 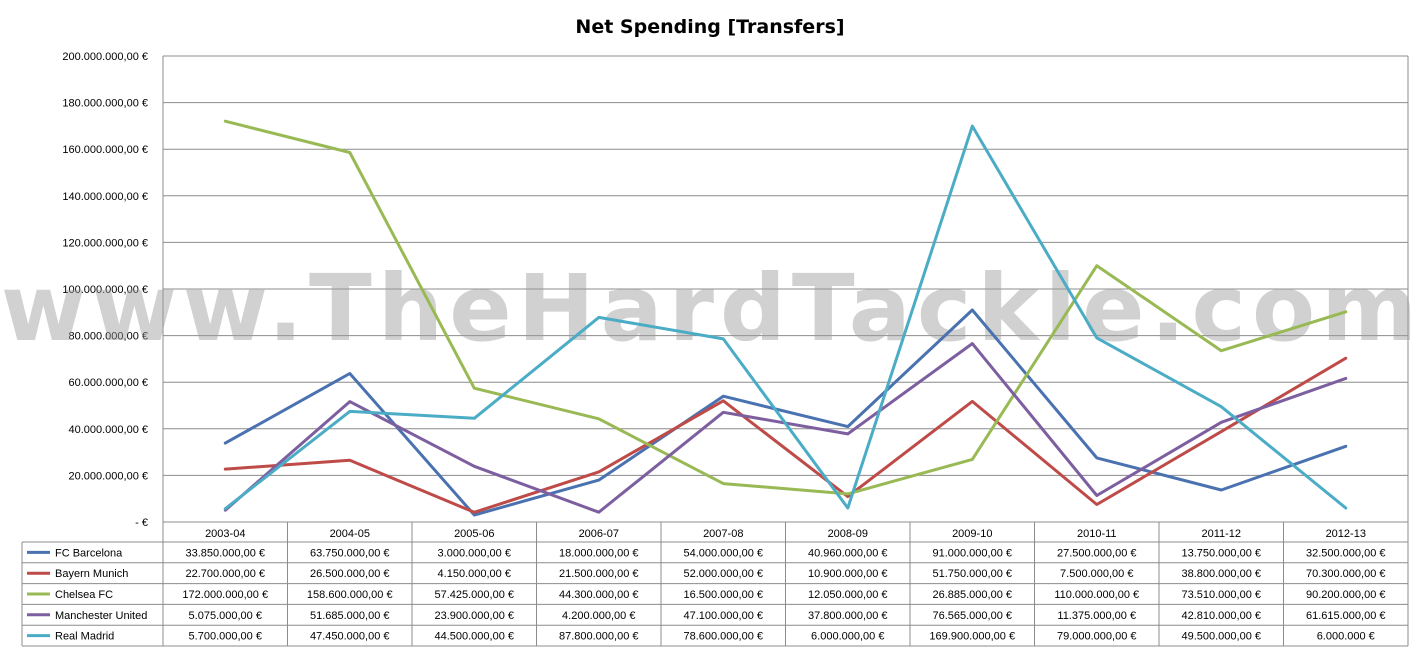 I want to click on data-table-cell: 110.000.000,00 €, so click(x=1096, y=595).